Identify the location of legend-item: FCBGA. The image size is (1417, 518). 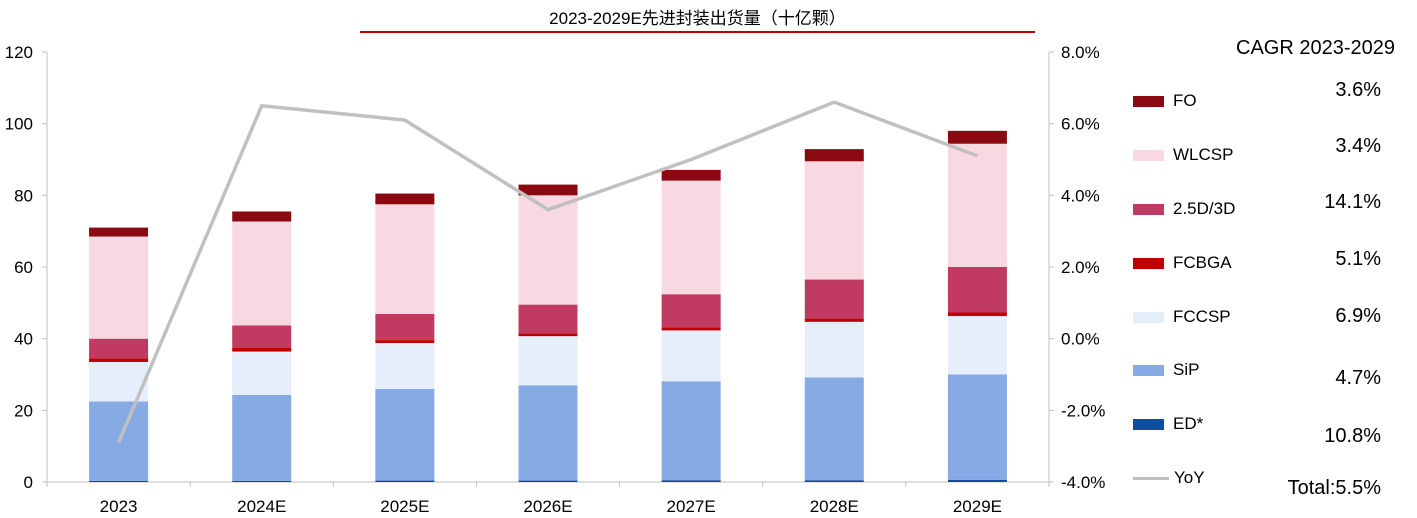
(1182, 263).